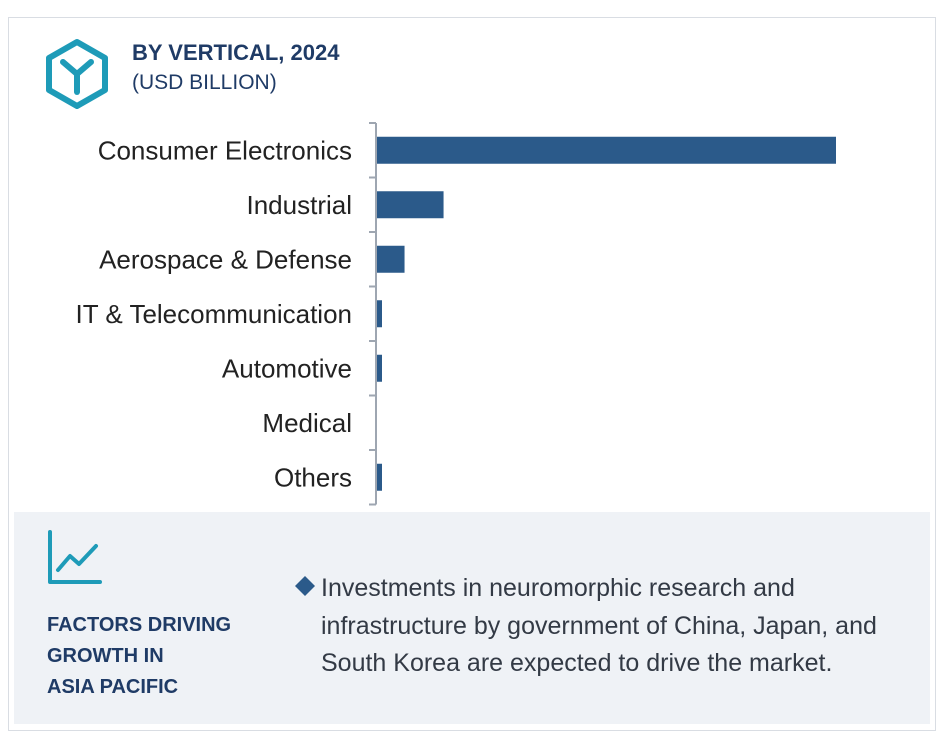 This screenshot has width=945, height=749. Describe the element at coordinates (113, 687) in the screenshot. I see `factors-title-line: ASIA PACIFIC` at that location.